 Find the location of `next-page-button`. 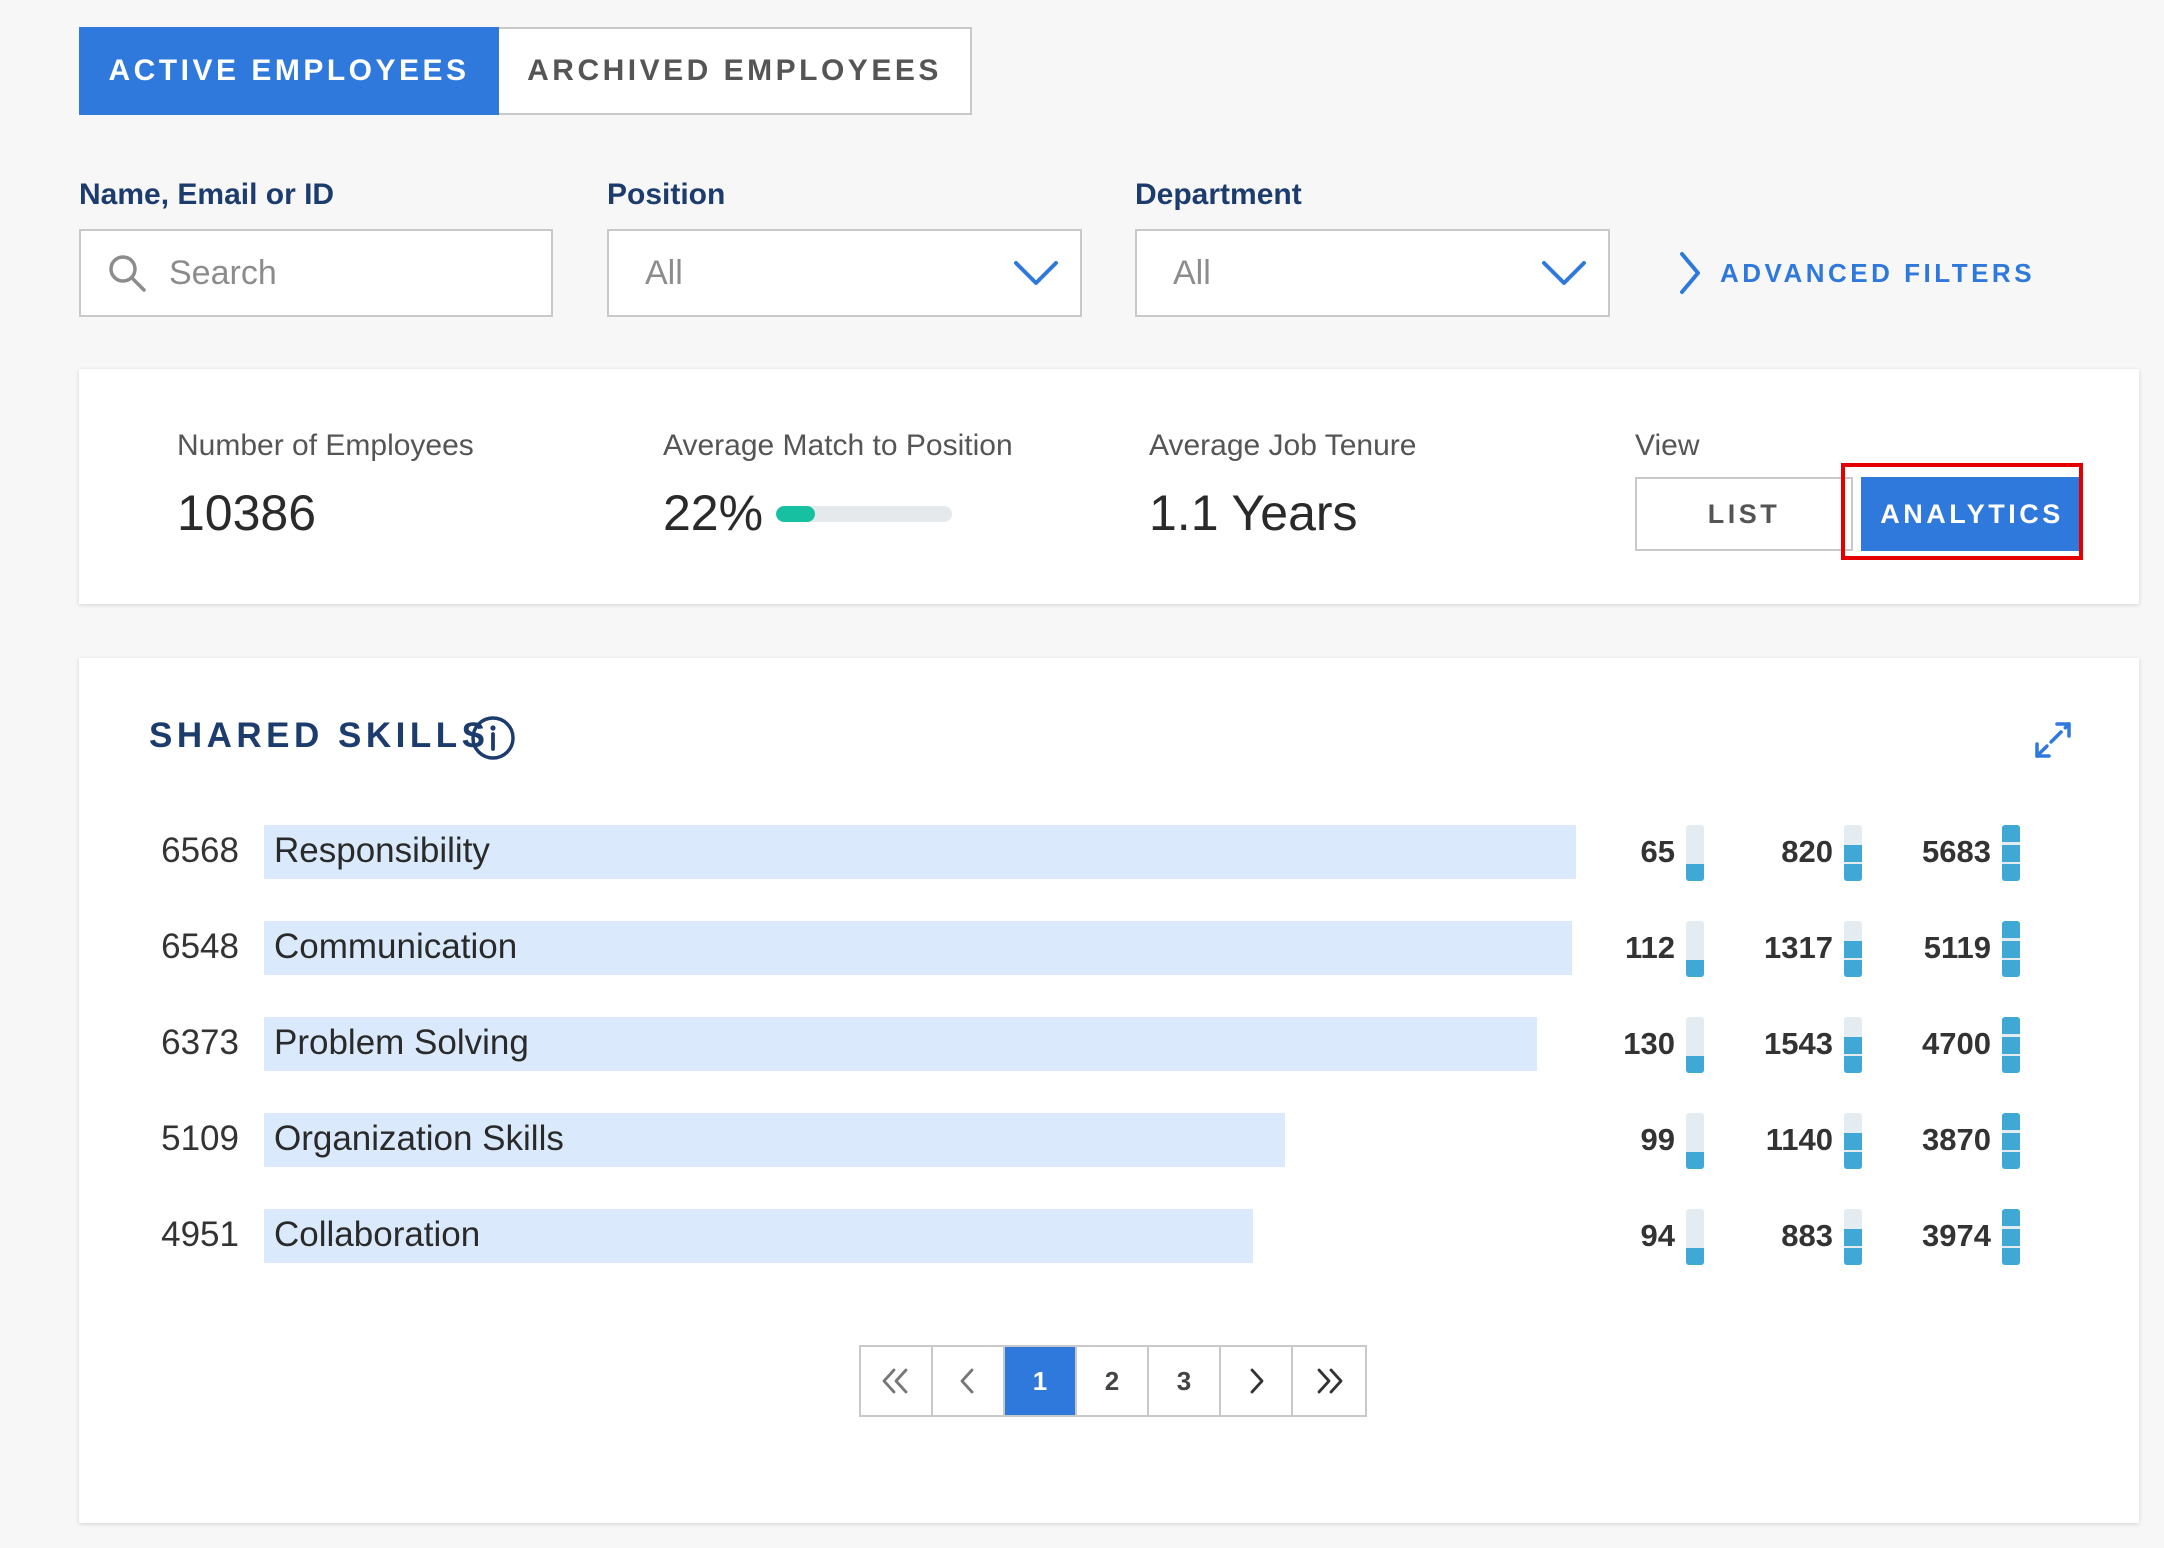

next-page-button is located at coordinates (1257, 1381).